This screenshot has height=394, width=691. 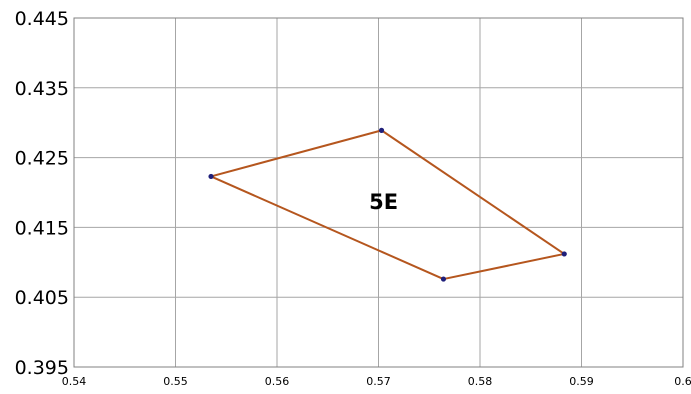 What do you see at coordinates (682, 381) in the screenshot?
I see `x-tick-label: 0.6` at bounding box center [682, 381].